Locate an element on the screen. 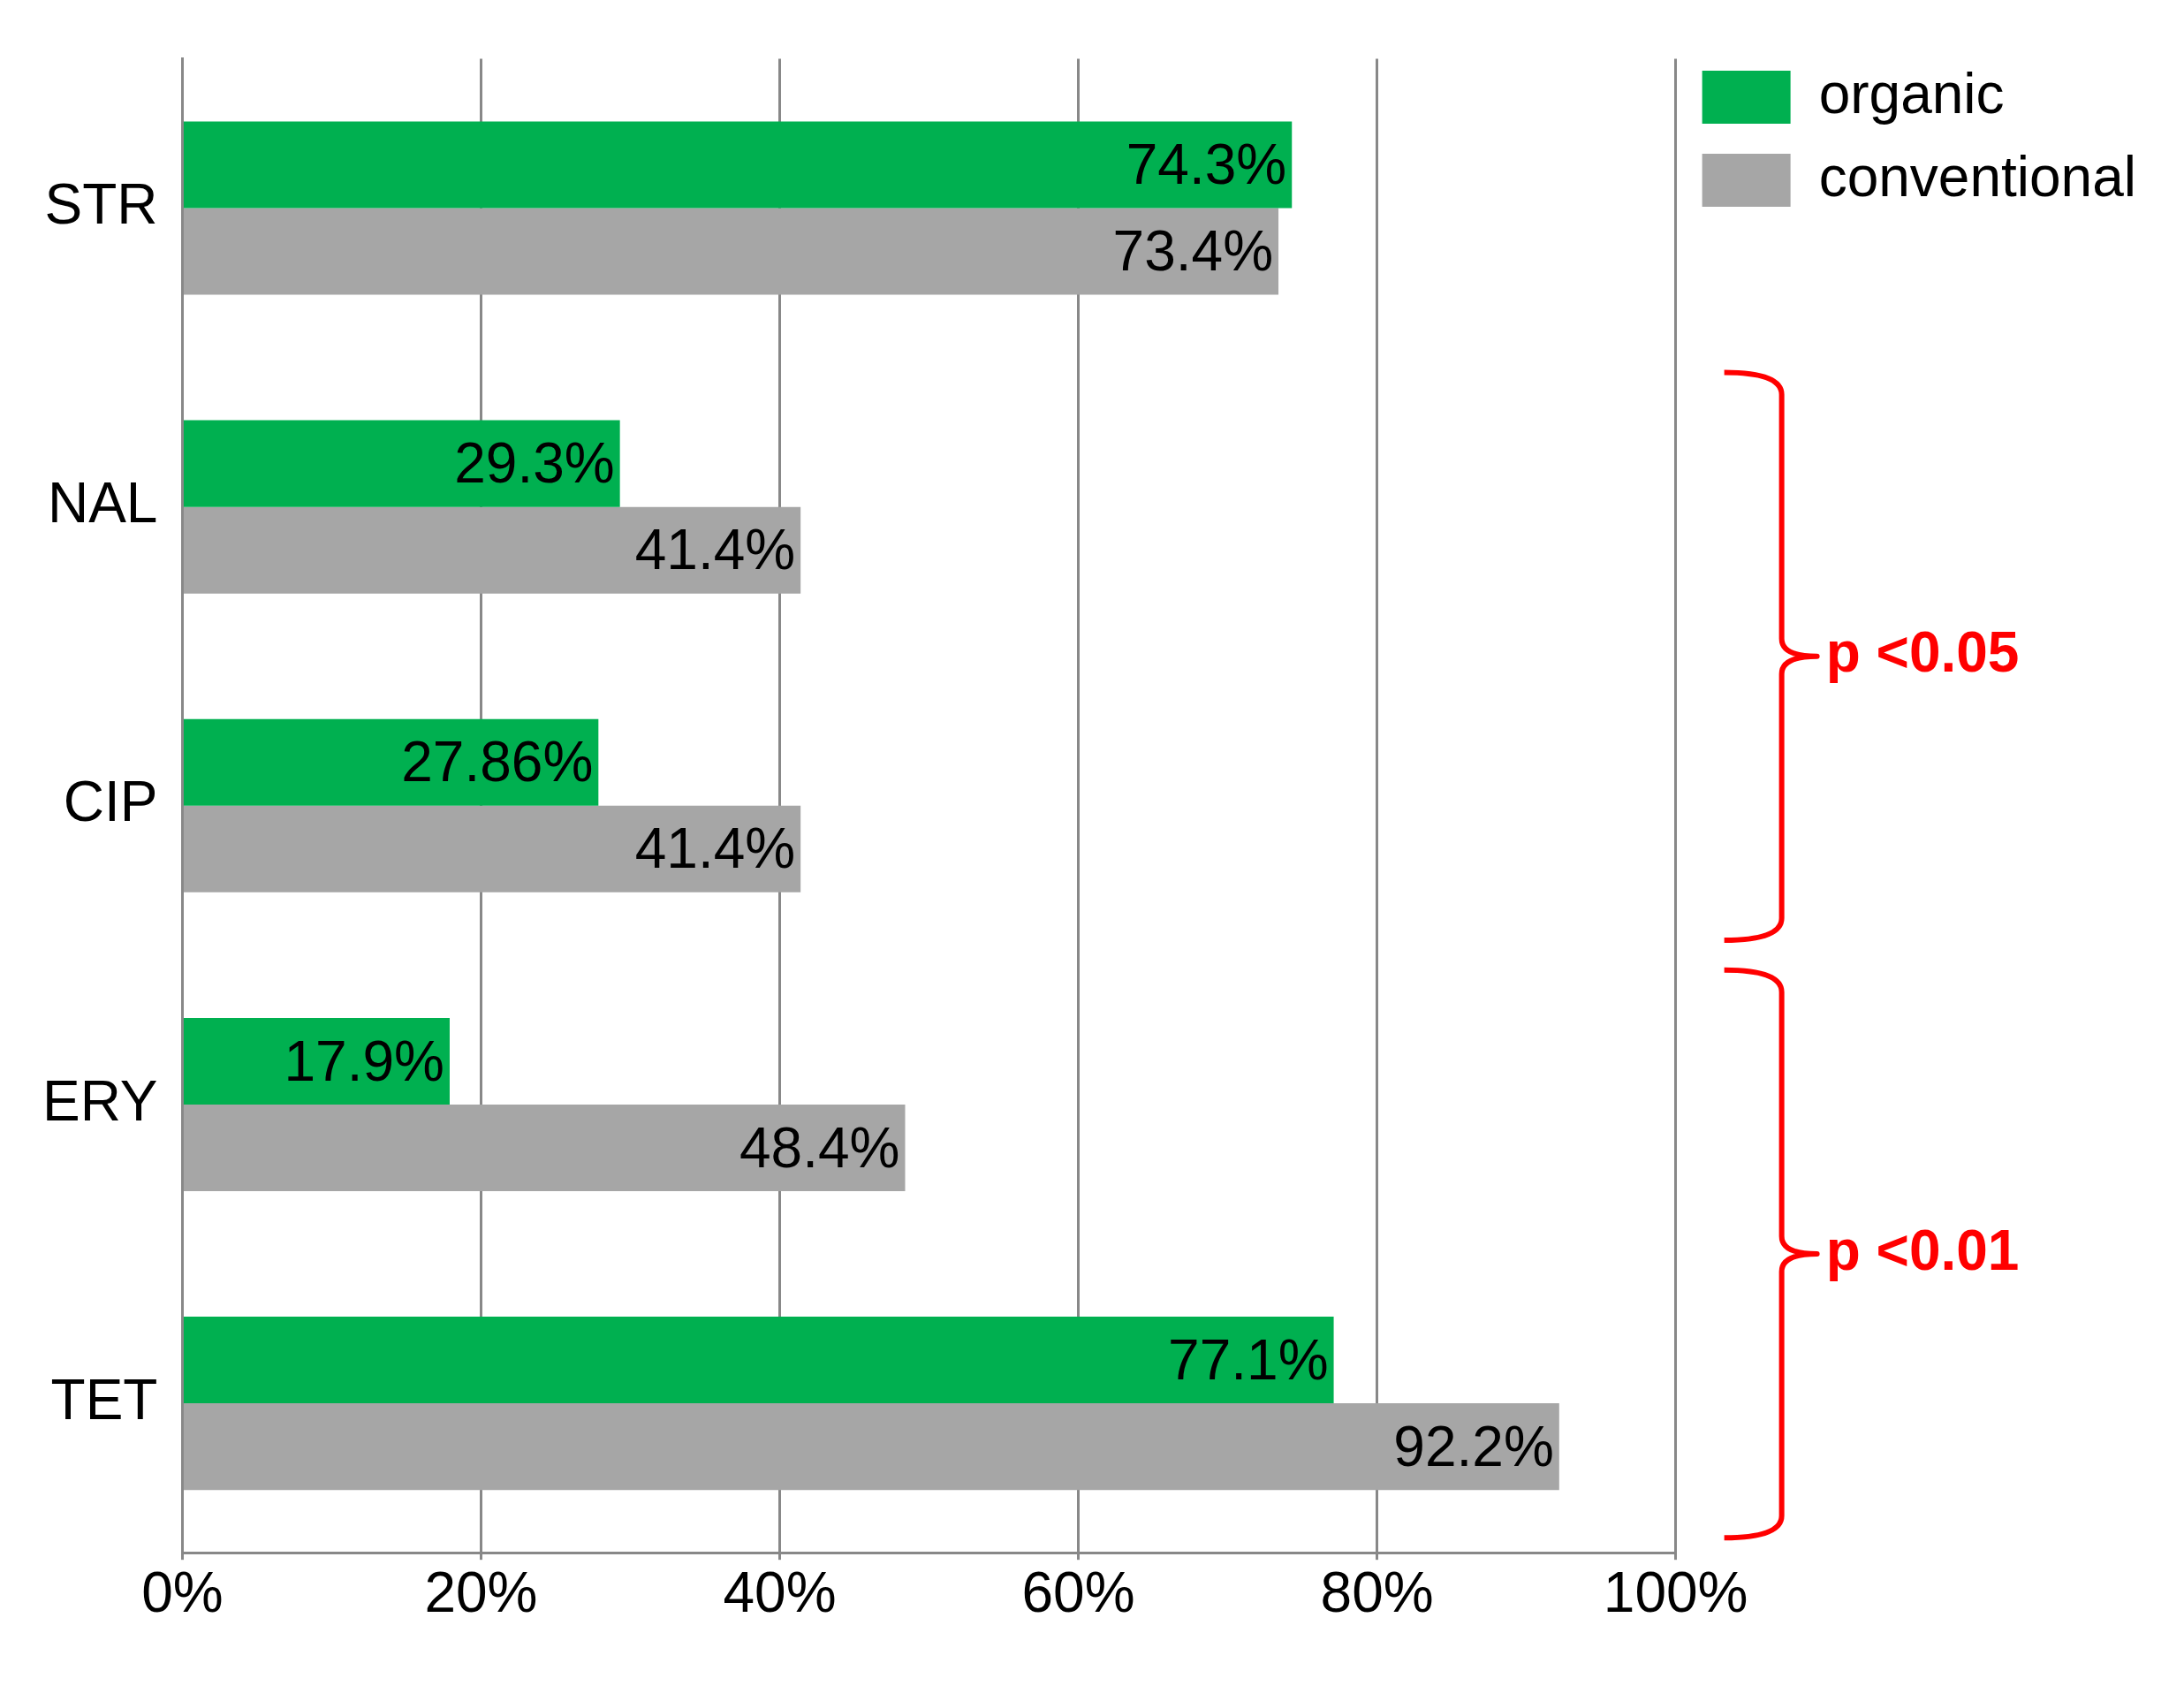 This screenshot has width=2184, height=1686. data-label: 77.1% is located at coordinates (1249, 1359).